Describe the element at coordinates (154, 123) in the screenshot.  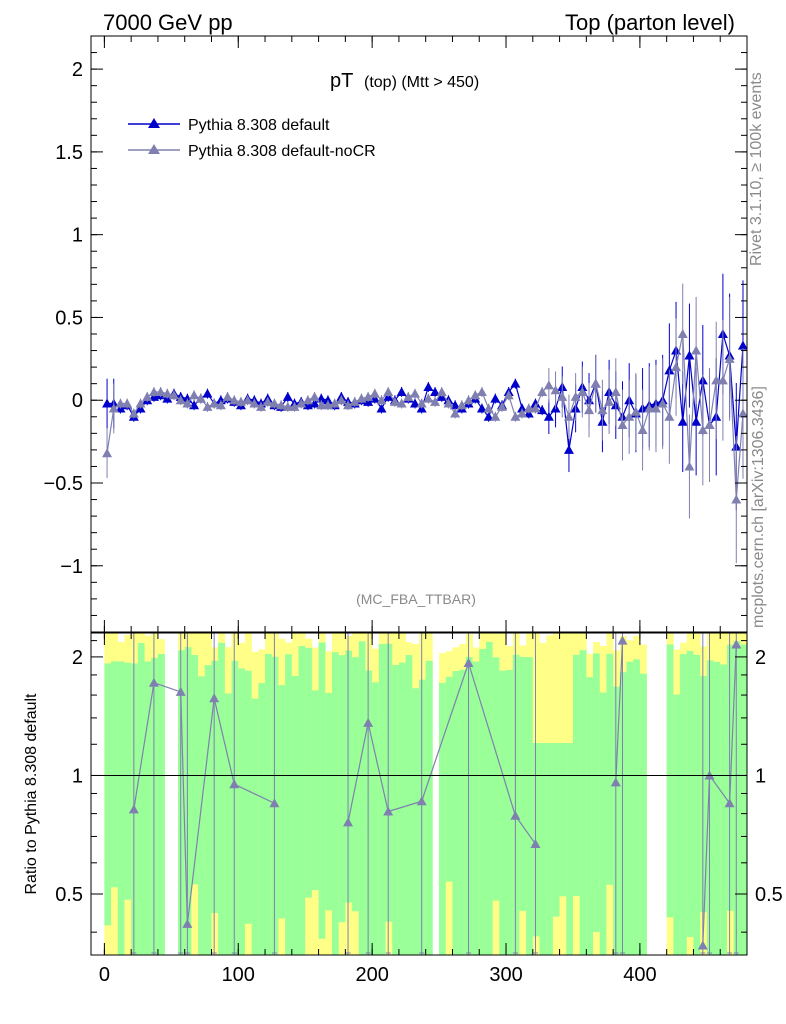
I see `legend-marker-default` at that location.